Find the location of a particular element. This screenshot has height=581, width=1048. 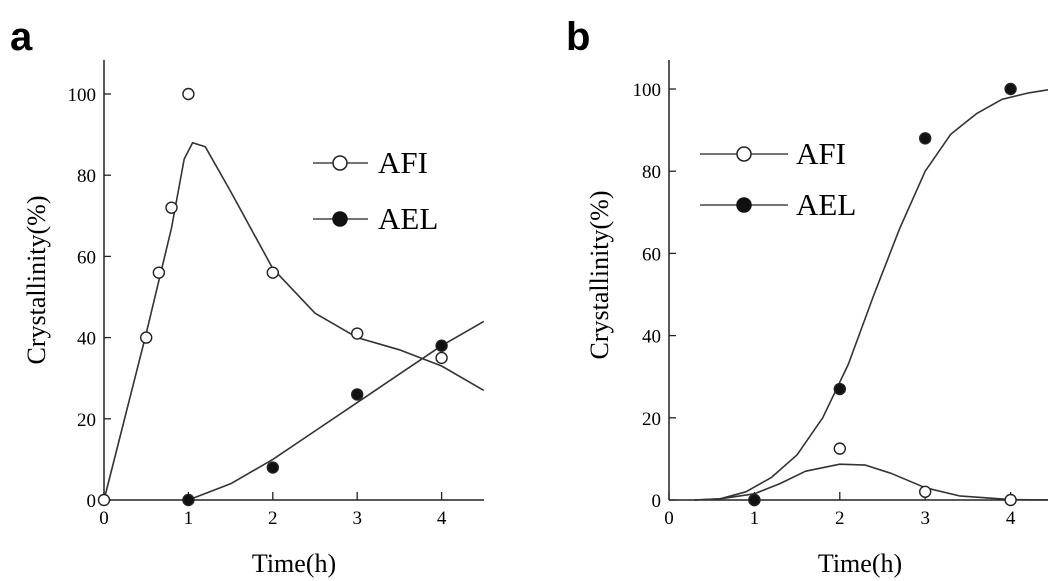

panel-a-legend-afi: AFI is located at coordinates (370, 162).